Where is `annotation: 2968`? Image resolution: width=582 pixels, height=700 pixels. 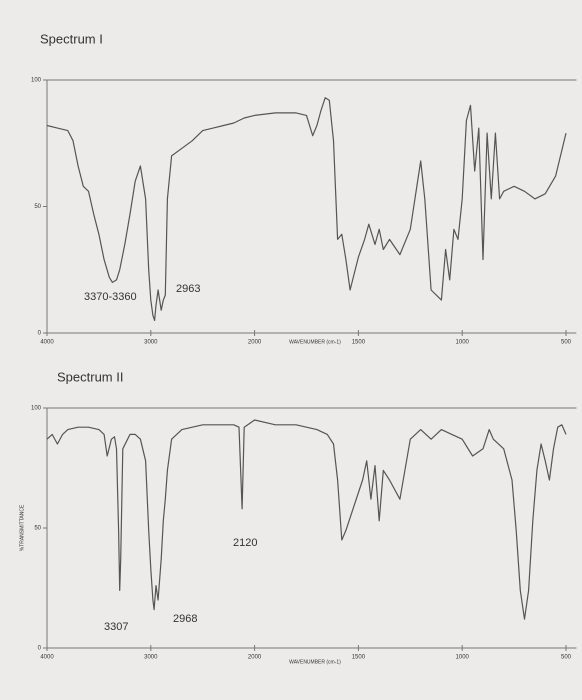
annotation: 2968 is located at coordinates (185, 619).